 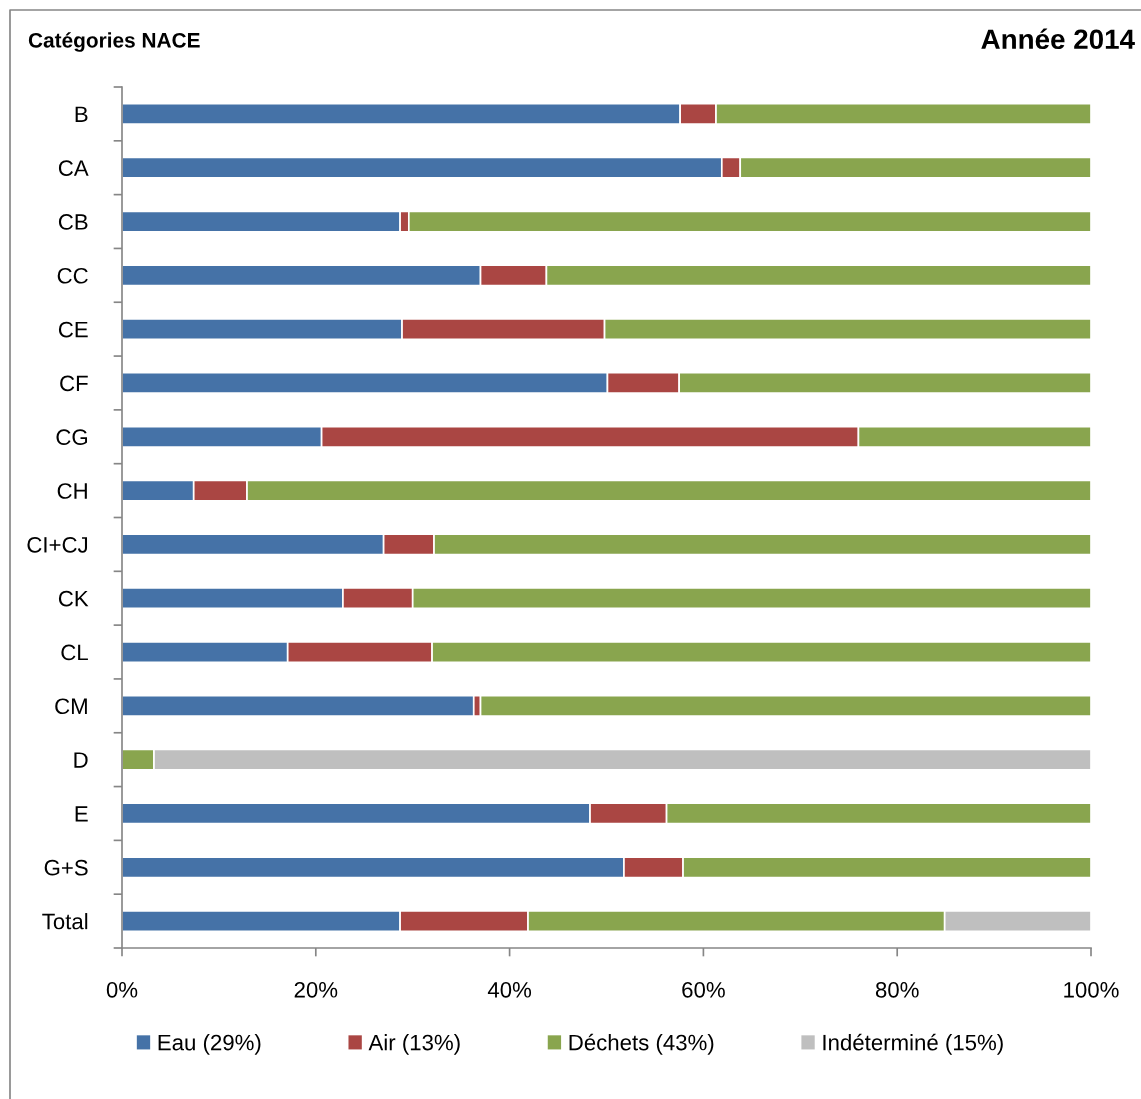 I want to click on y-tick-label: CF, so click(x=74, y=383).